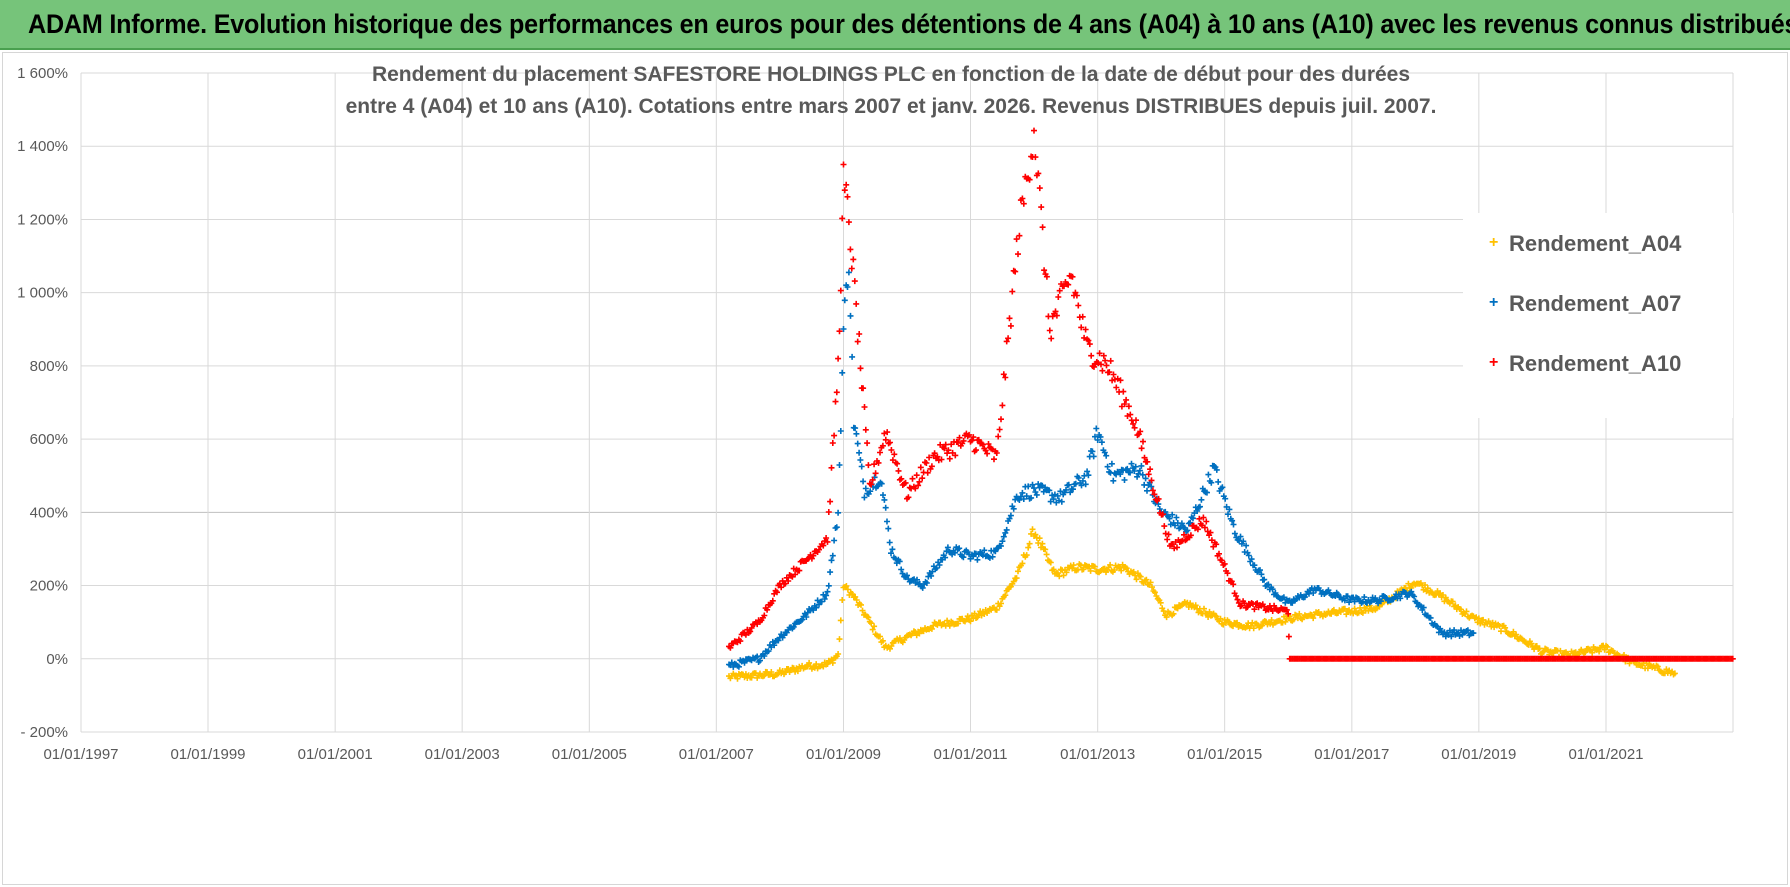 Image resolution: width=1790 pixels, height=887 pixels. Describe the element at coordinates (1494, 302) in the screenshot. I see `legend-marker-a07: +` at that location.